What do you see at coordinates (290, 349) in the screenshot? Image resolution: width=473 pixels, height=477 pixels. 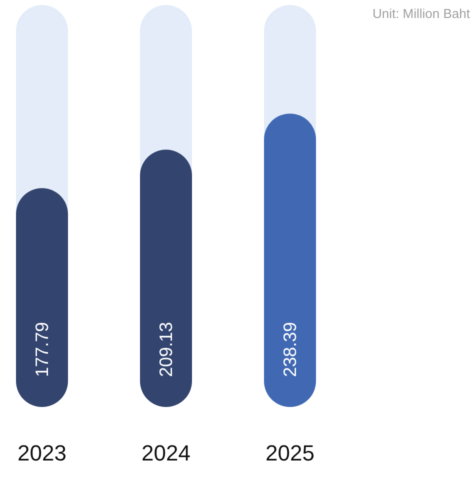 I see `data-label: 238.39` at bounding box center [290, 349].